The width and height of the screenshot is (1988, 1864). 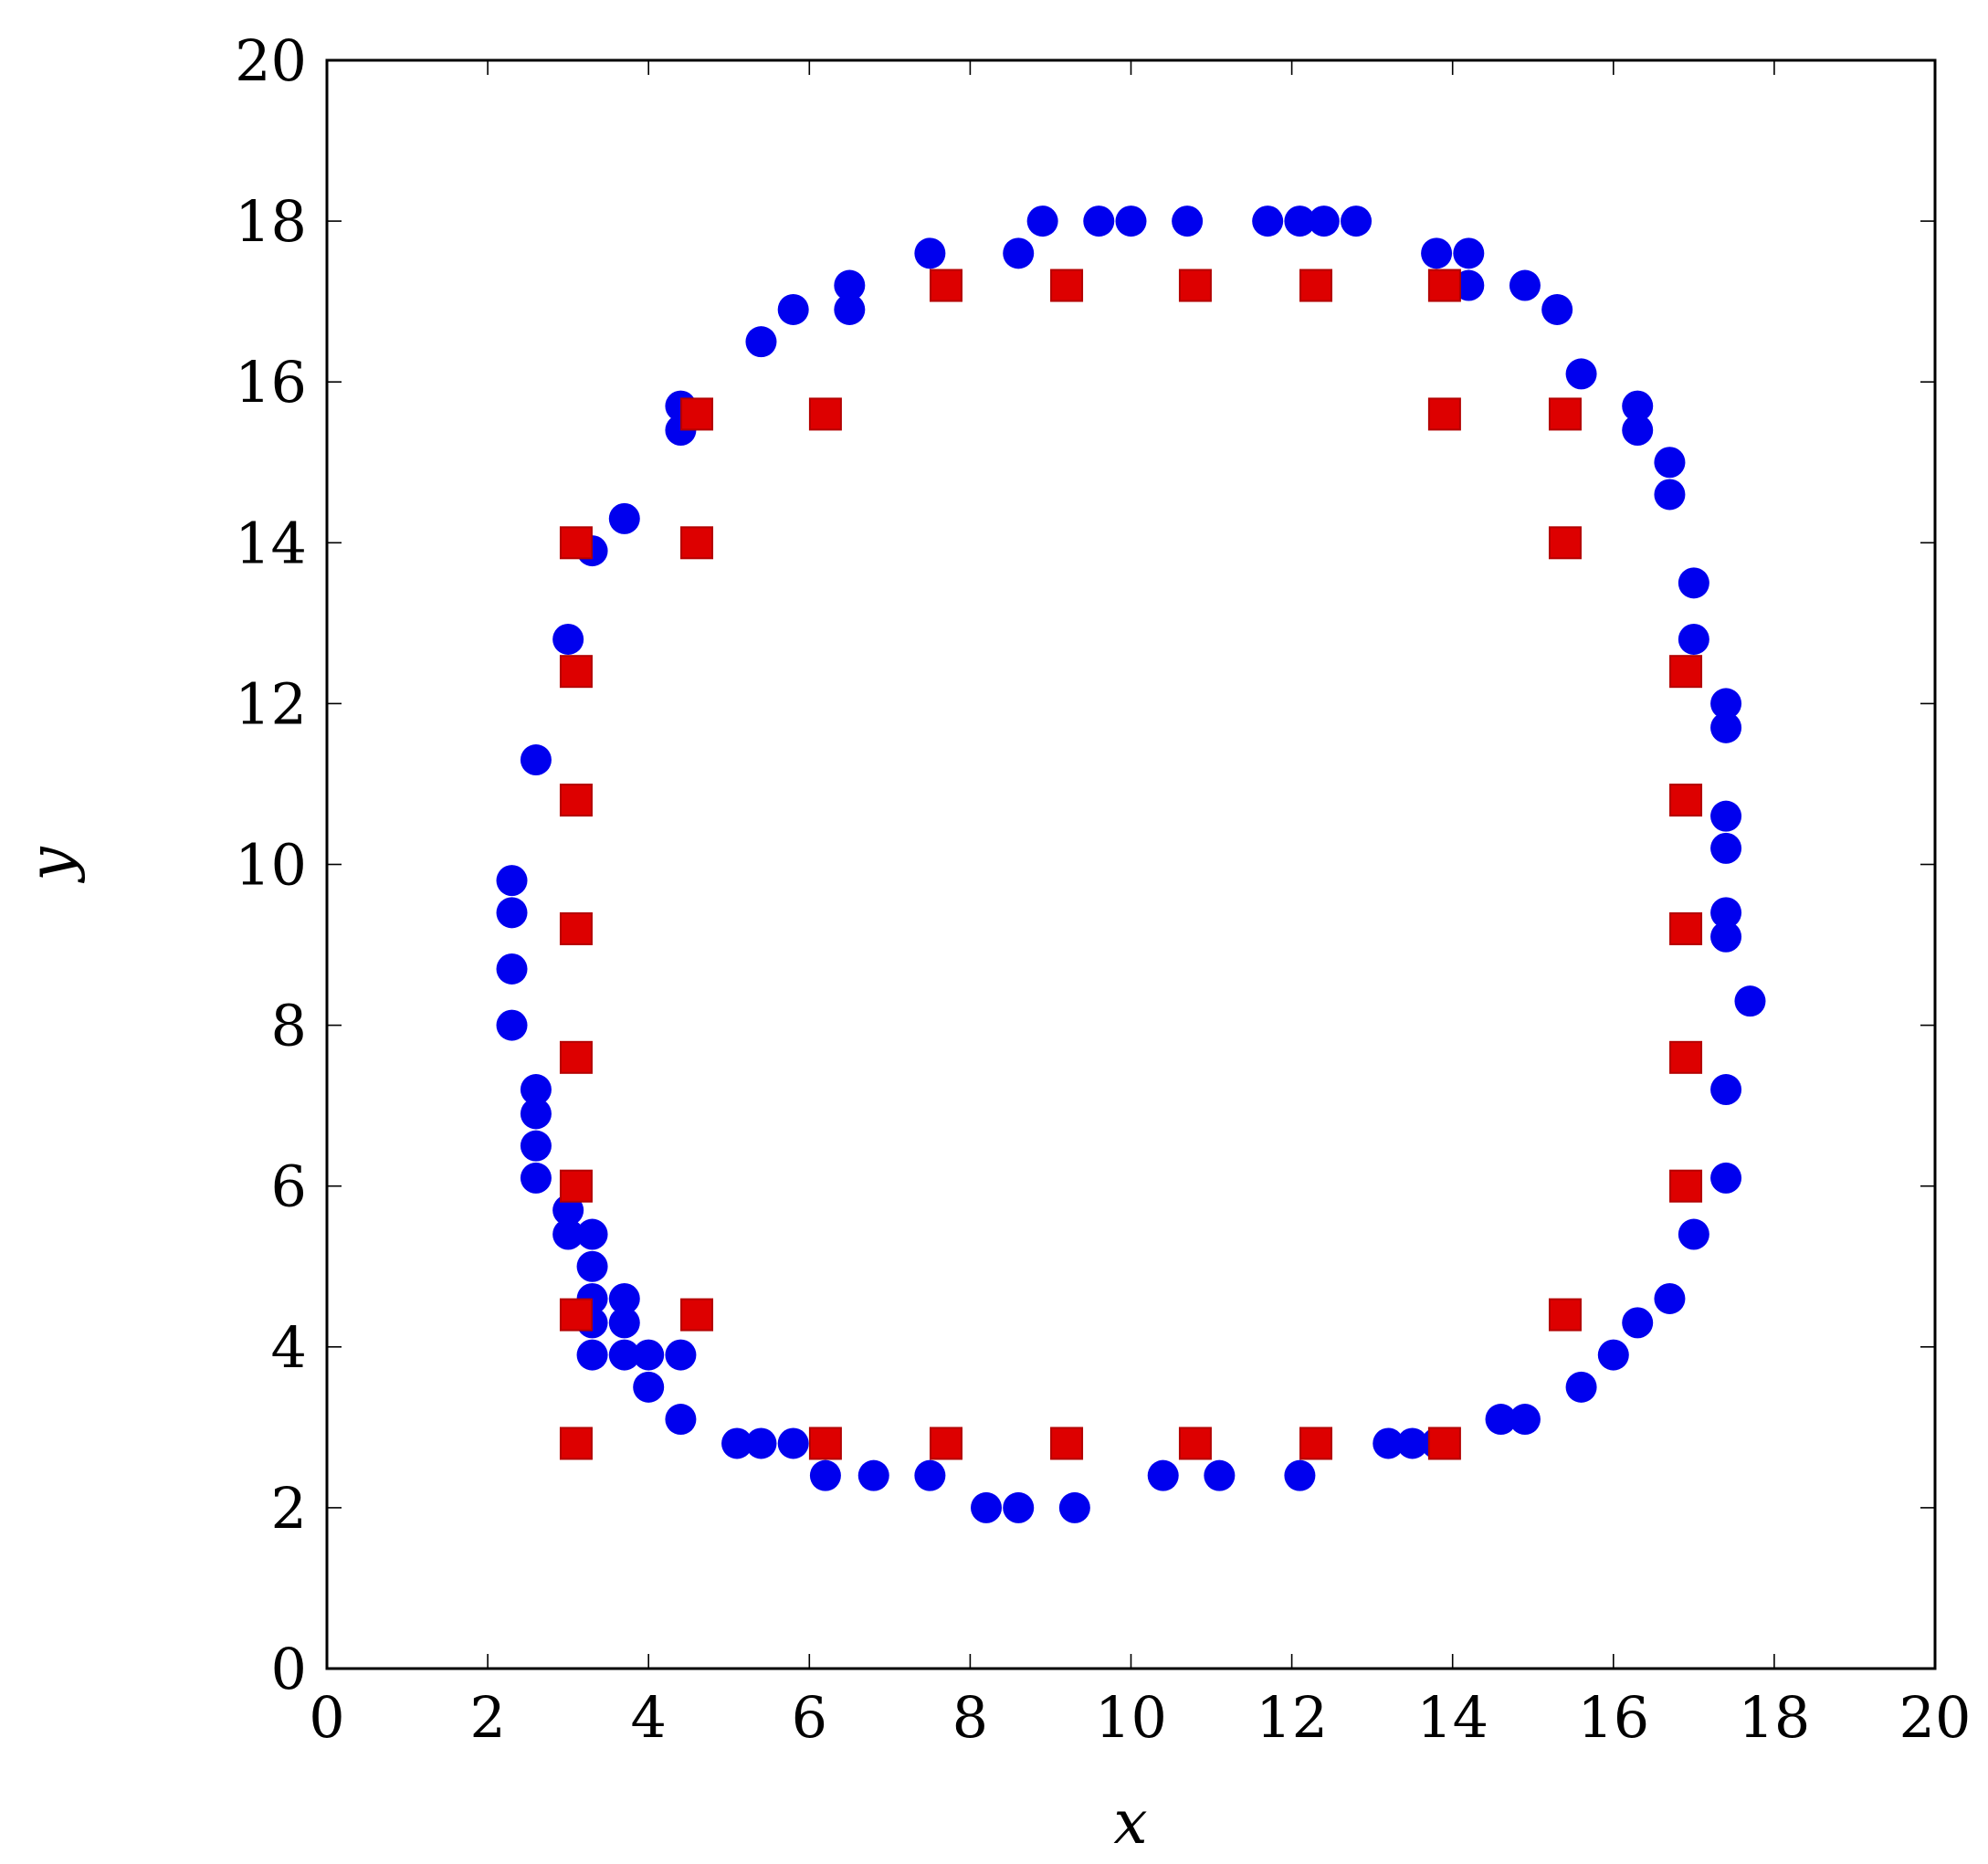 I want to click on y-tick-label: 20, so click(x=271, y=60).